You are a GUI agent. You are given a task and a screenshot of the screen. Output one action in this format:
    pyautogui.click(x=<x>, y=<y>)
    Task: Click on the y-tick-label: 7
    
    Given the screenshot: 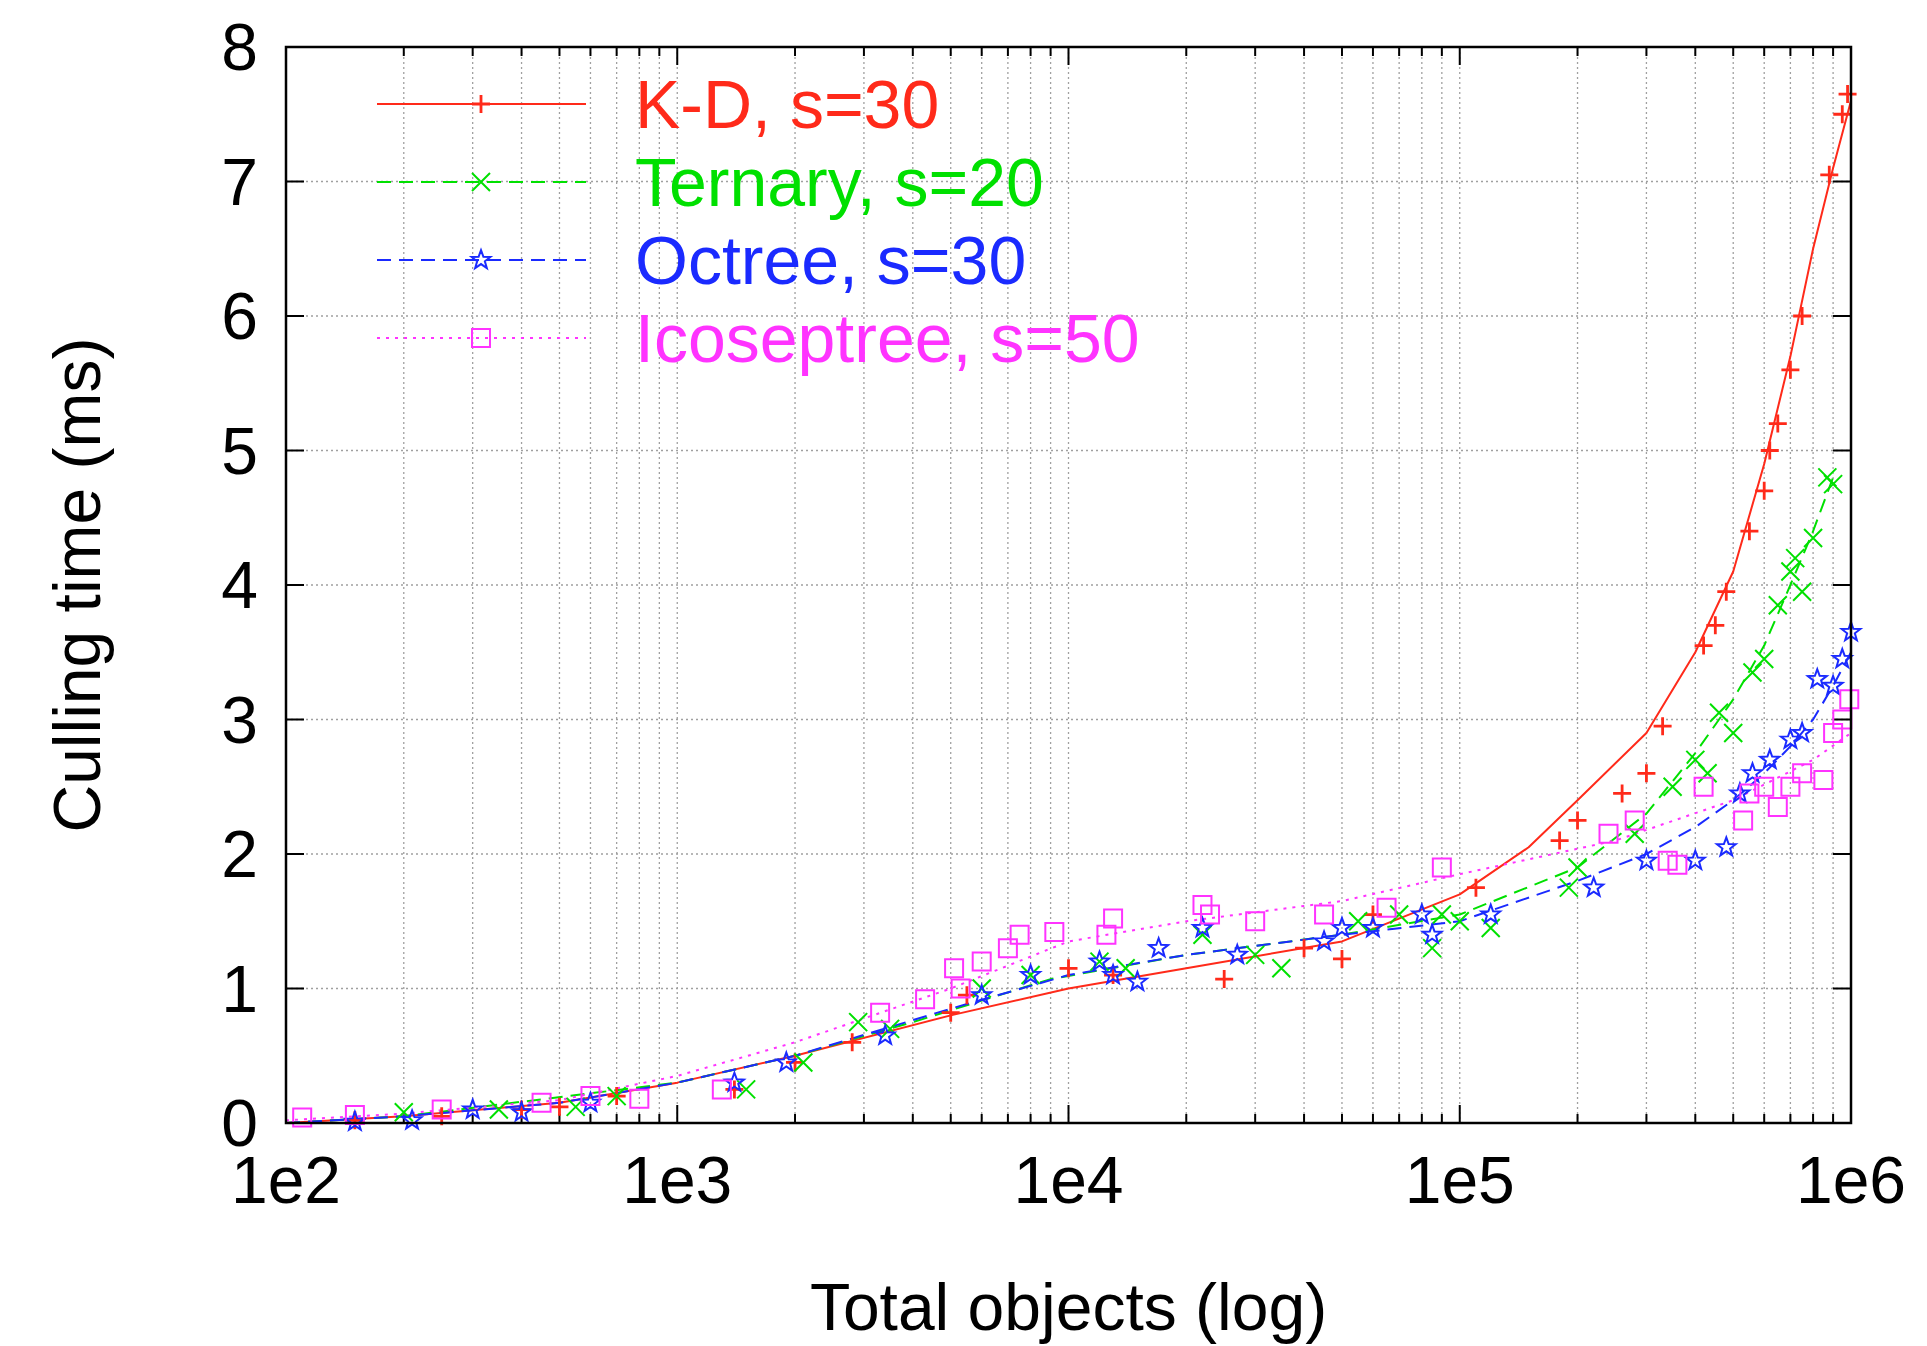 What is the action you would take?
    pyautogui.click(x=239, y=181)
    